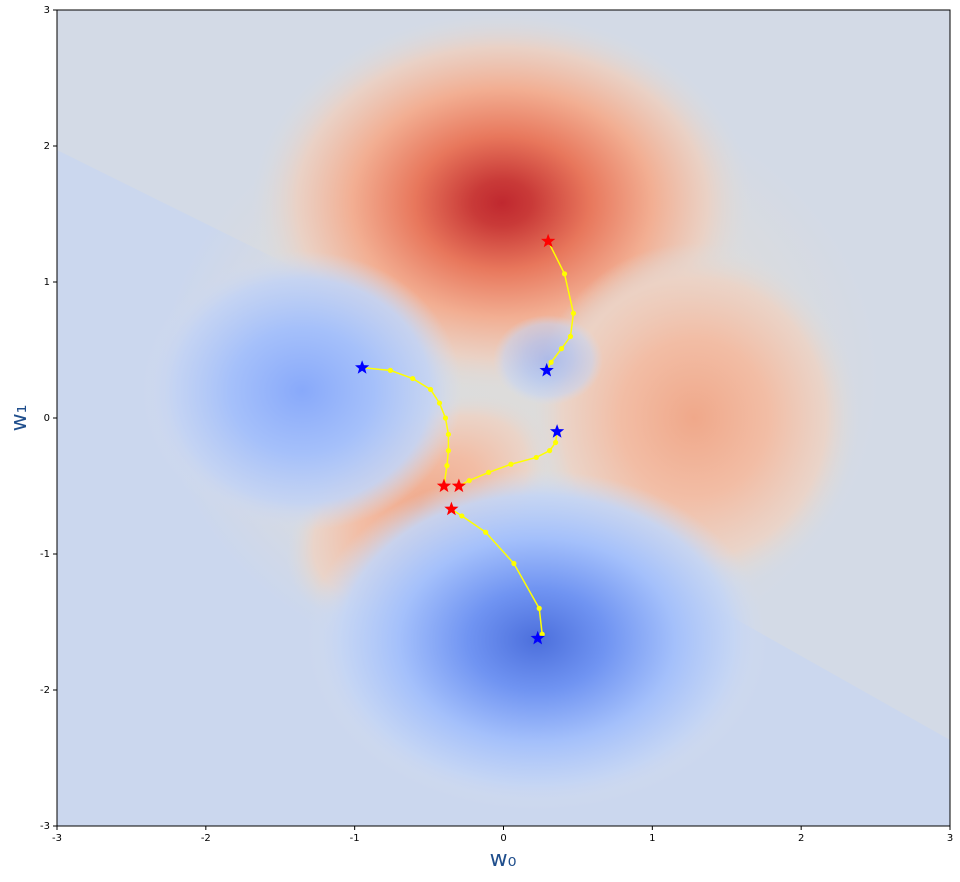 Image resolution: width=960 pixels, height=882 pixels. Describe the element at coordinates (19, 418) in the screenshot. I see `y-axis-title: w₁` at that location.